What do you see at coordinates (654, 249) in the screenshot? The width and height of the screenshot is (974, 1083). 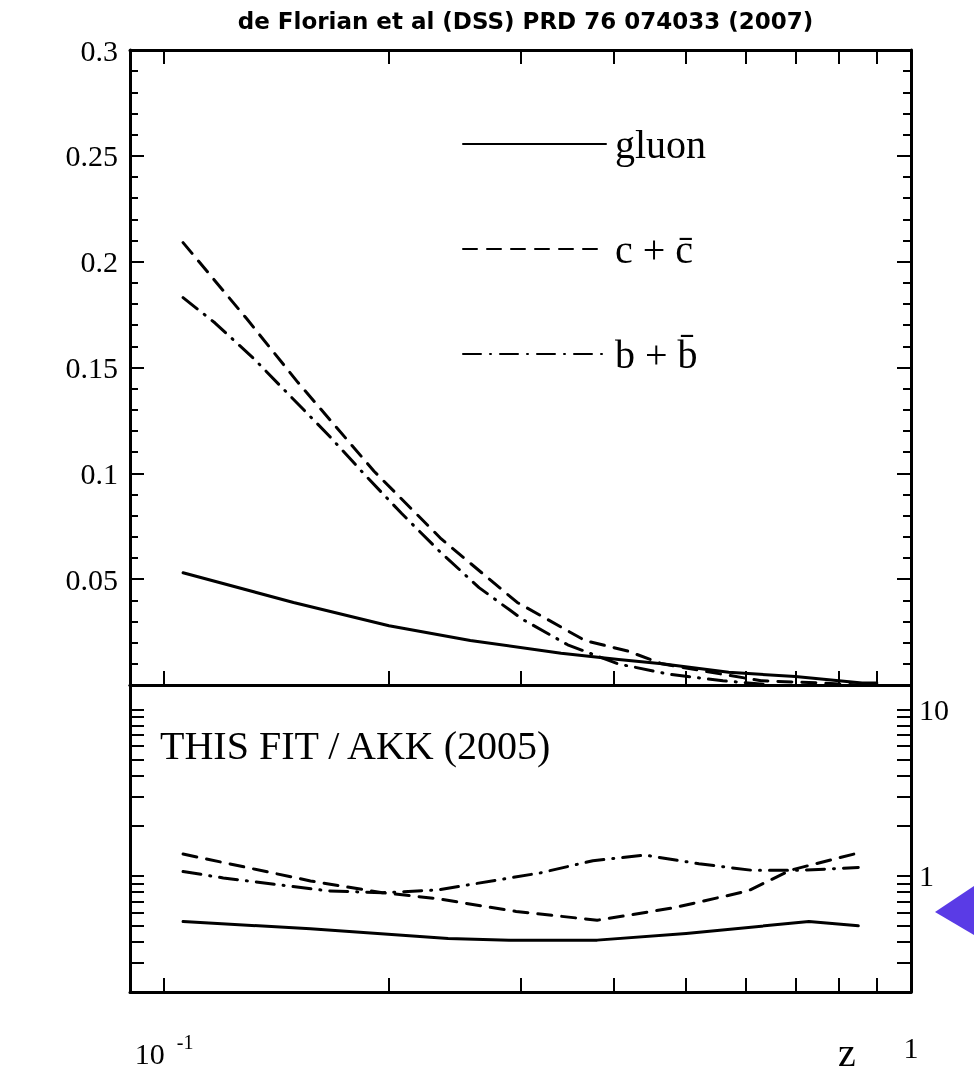 I see `legend-label: c + c̄` at bounding box center [654, 249].